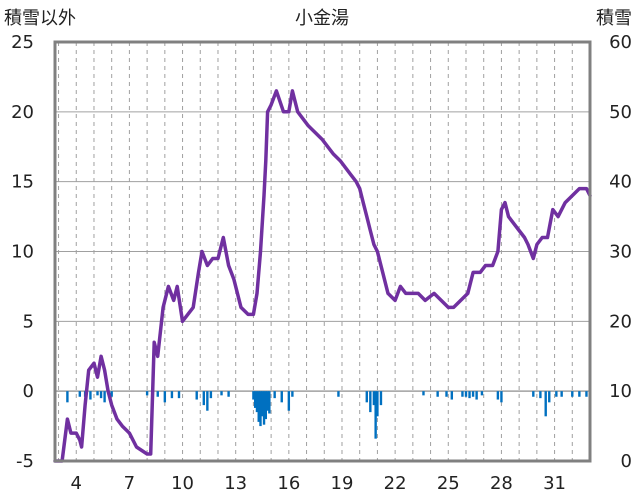  Describe the element at coordinates (620, 42) in the screenshot. I see `right-tick-label: 60` at that location.